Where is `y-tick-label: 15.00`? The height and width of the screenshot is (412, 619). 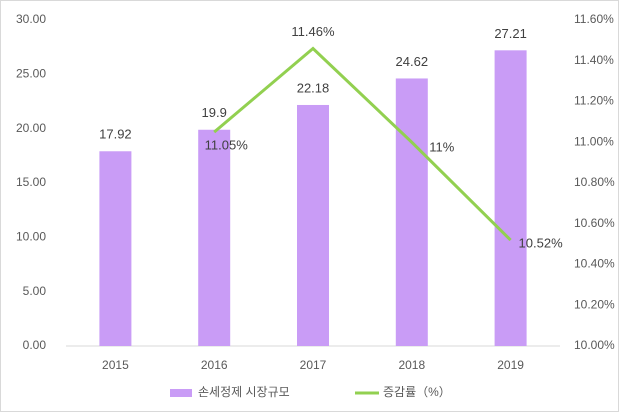 y-tick-label: 15.00 is located at coordinates (31, 182).